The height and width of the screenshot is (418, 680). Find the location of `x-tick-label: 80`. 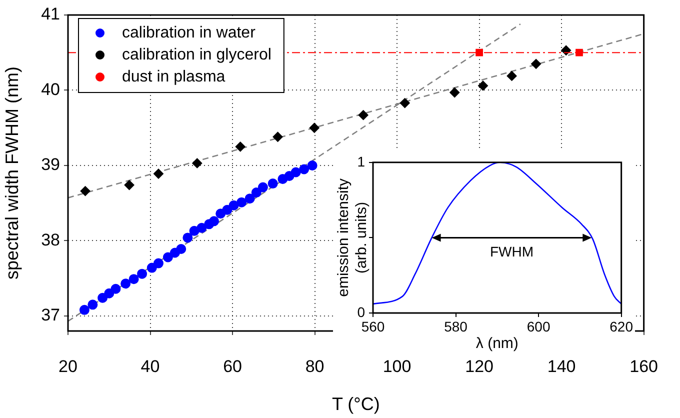

x-tick-label: 80 is located at coordinates (314, 366).